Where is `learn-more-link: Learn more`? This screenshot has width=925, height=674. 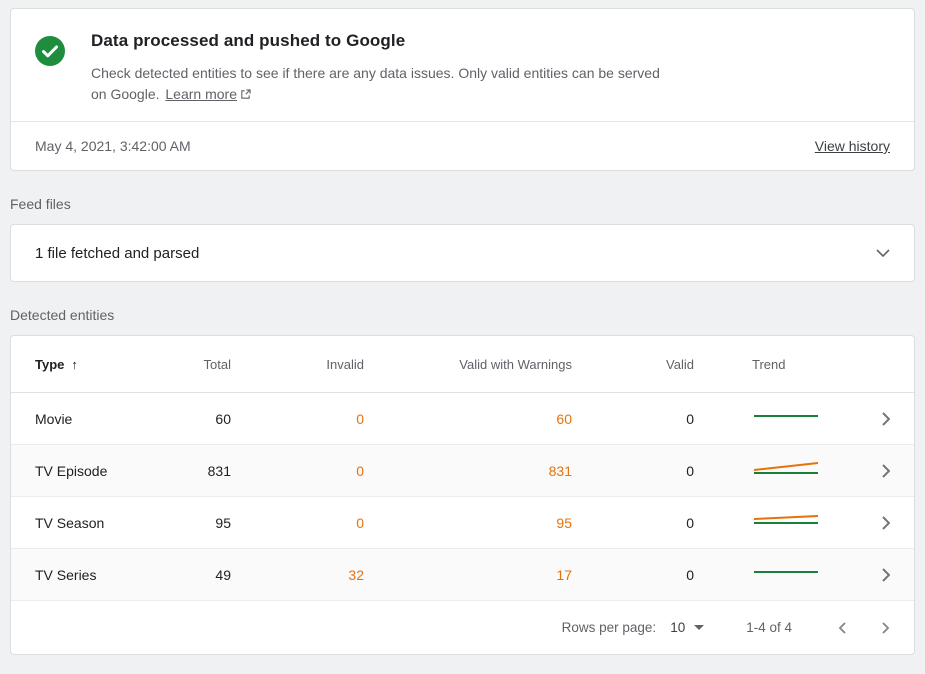
learn-more-link: Learn more is located at coordinates (208, 94).